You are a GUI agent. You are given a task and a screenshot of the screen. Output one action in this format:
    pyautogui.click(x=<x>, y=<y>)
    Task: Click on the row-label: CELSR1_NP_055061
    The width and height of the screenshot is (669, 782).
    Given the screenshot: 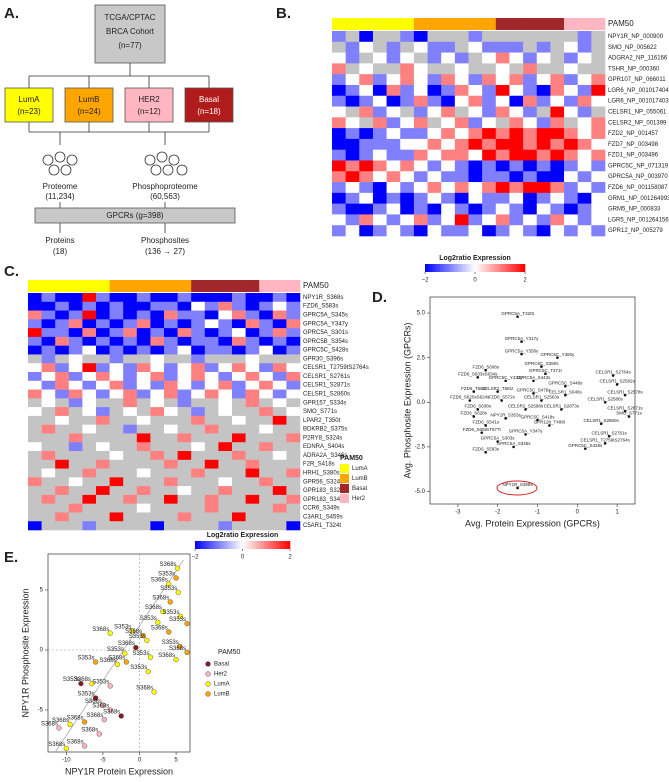 What is the action you would take?
    pyautogui.click(x=637, y=112)
    